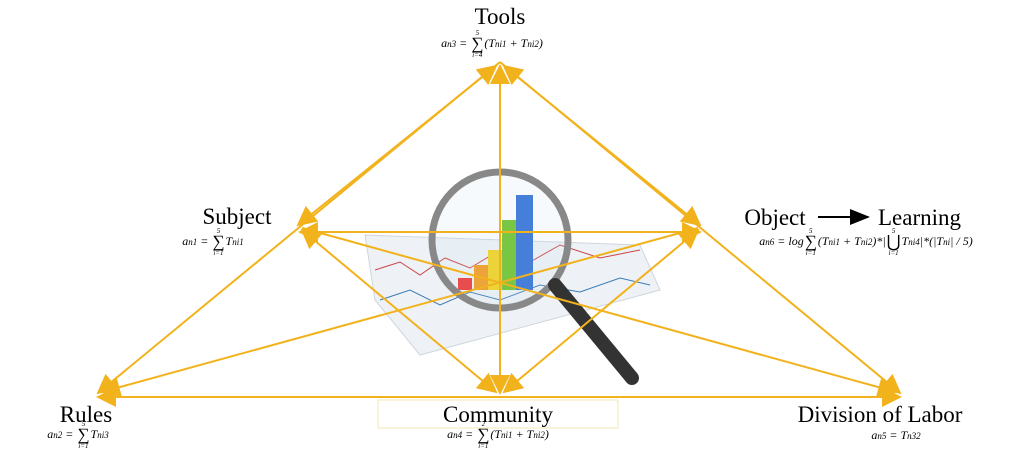 This screenshot has width=1036, height=462. Describe the element at coordinates (914, 435) in the screenshot. I see `formula-subscript: n32` at that location.